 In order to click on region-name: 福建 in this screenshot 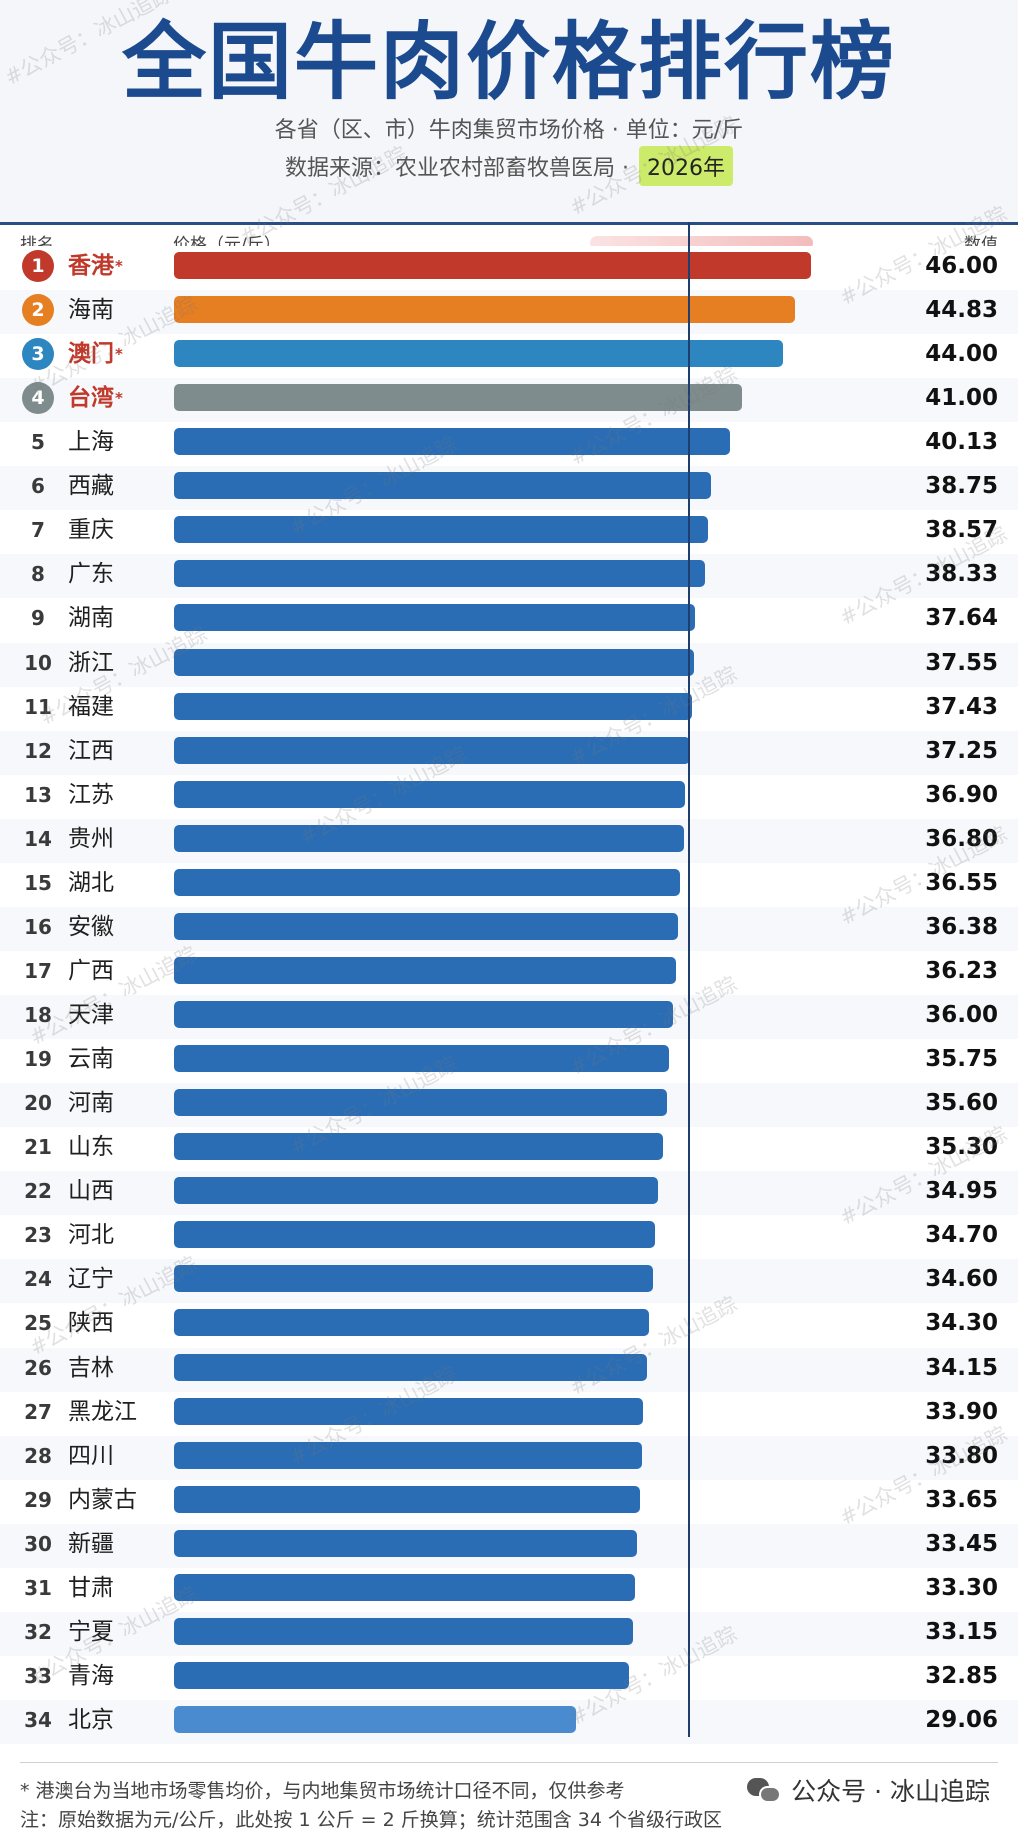, I will do `click(91, 707)`.